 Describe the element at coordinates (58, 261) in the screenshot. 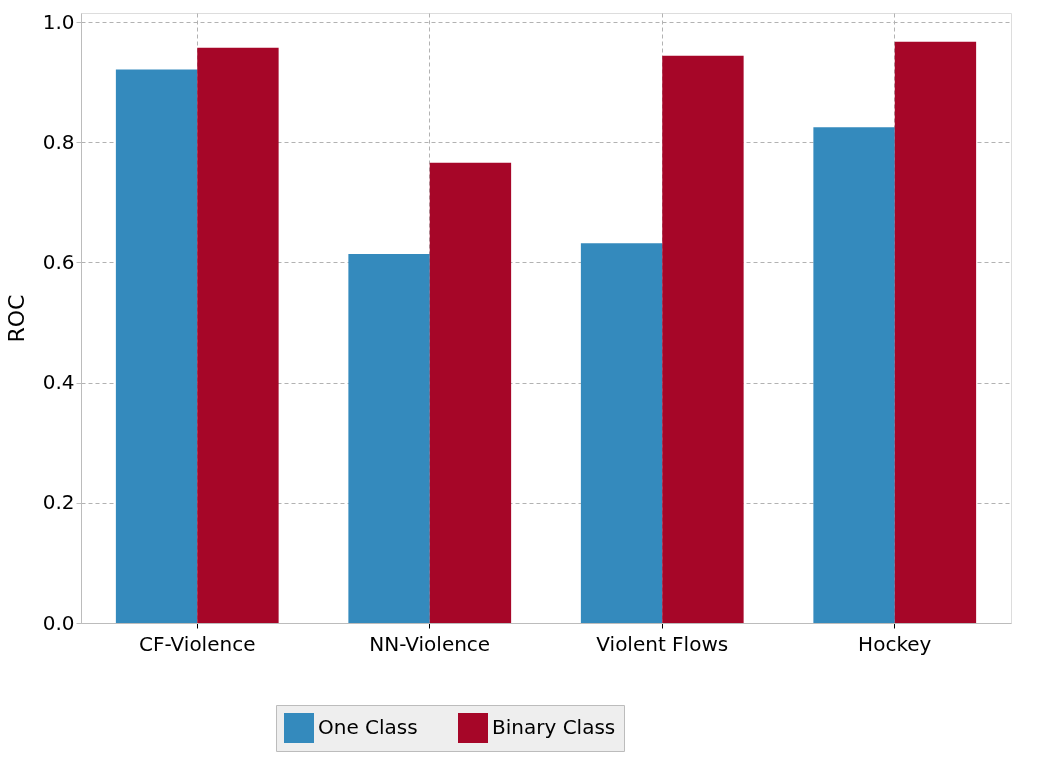

I see `y-tick-label: 0.6` at that location.